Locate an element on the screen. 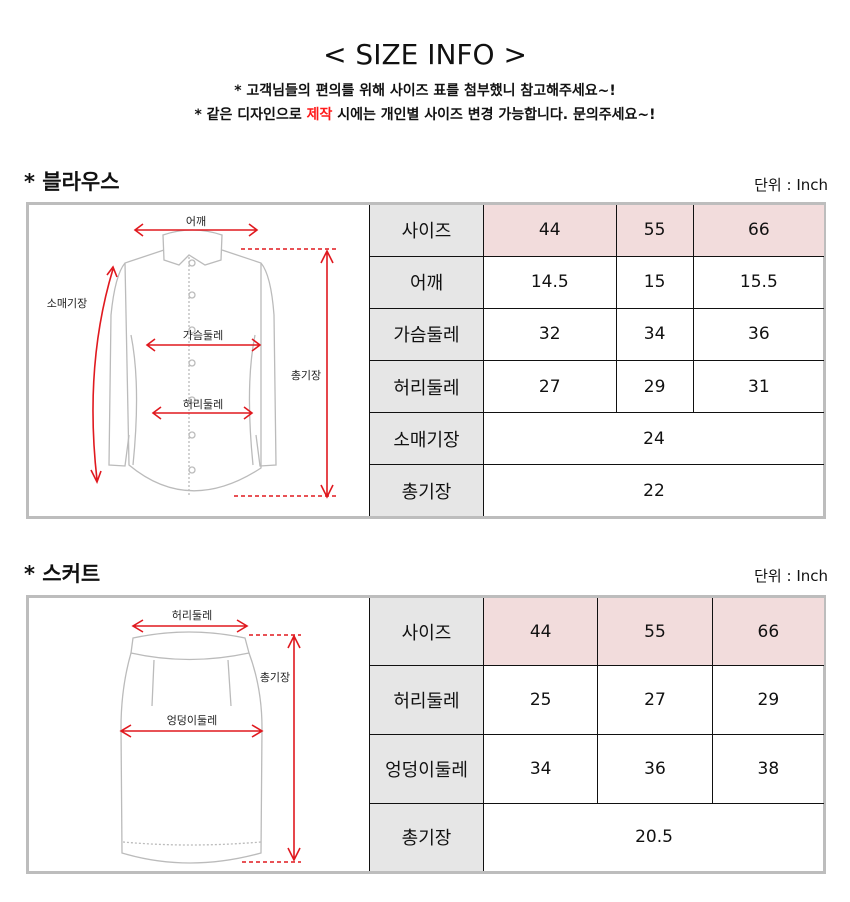  blouse-outline-icon is located at coordinates (192, 362).